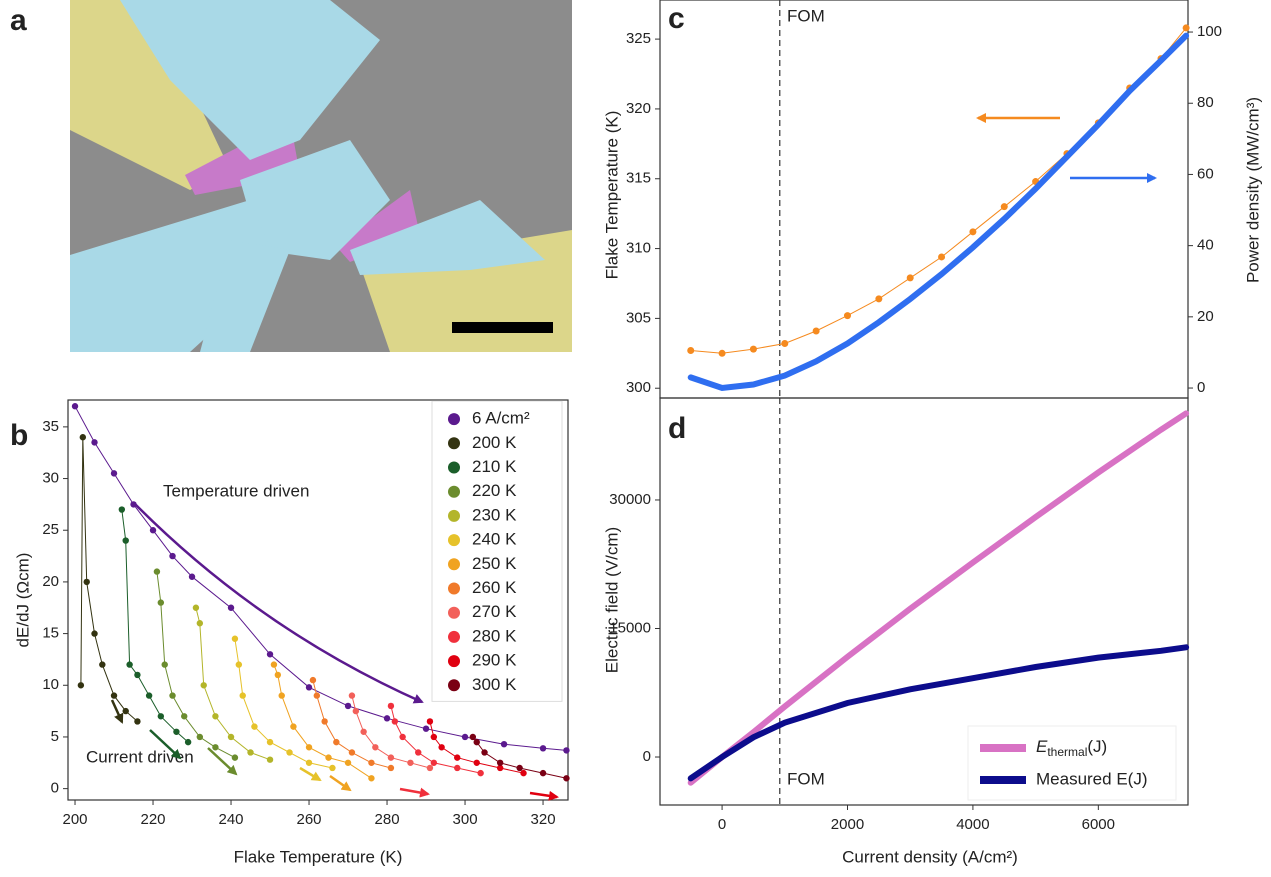 The height and width of the screenshot is (877, 1271). I want to click on legend-label: 230 K, so click(494, 514).